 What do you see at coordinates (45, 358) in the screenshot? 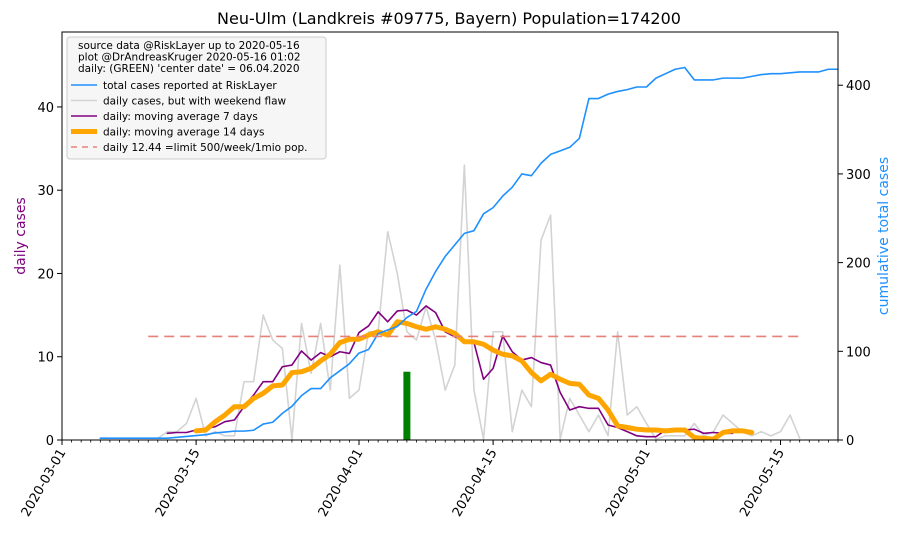
I see `y-left-tick-label-1: 10` at bounding box center [45, 358].